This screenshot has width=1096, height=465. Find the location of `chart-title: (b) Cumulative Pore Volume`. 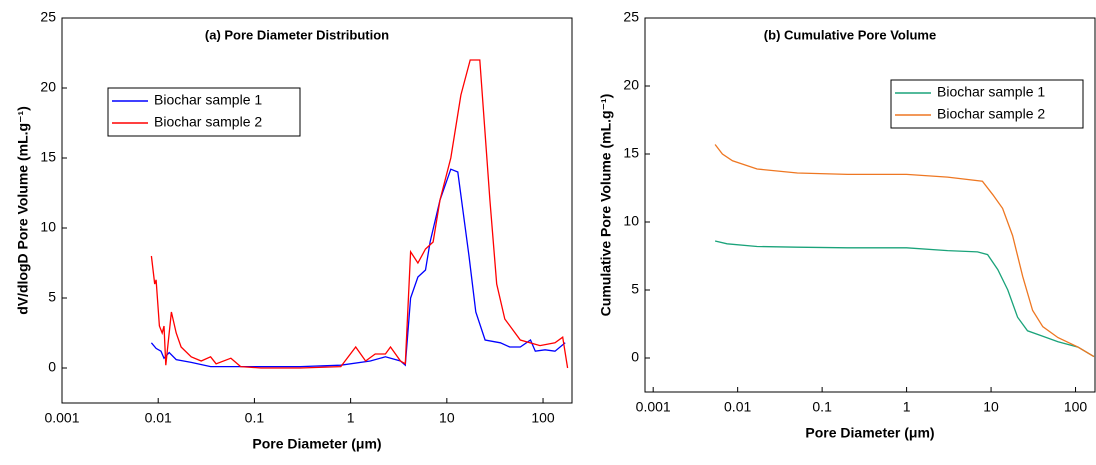

chart-title: (b) Cumulative Pore Volume is located at coordinates (850, 34).